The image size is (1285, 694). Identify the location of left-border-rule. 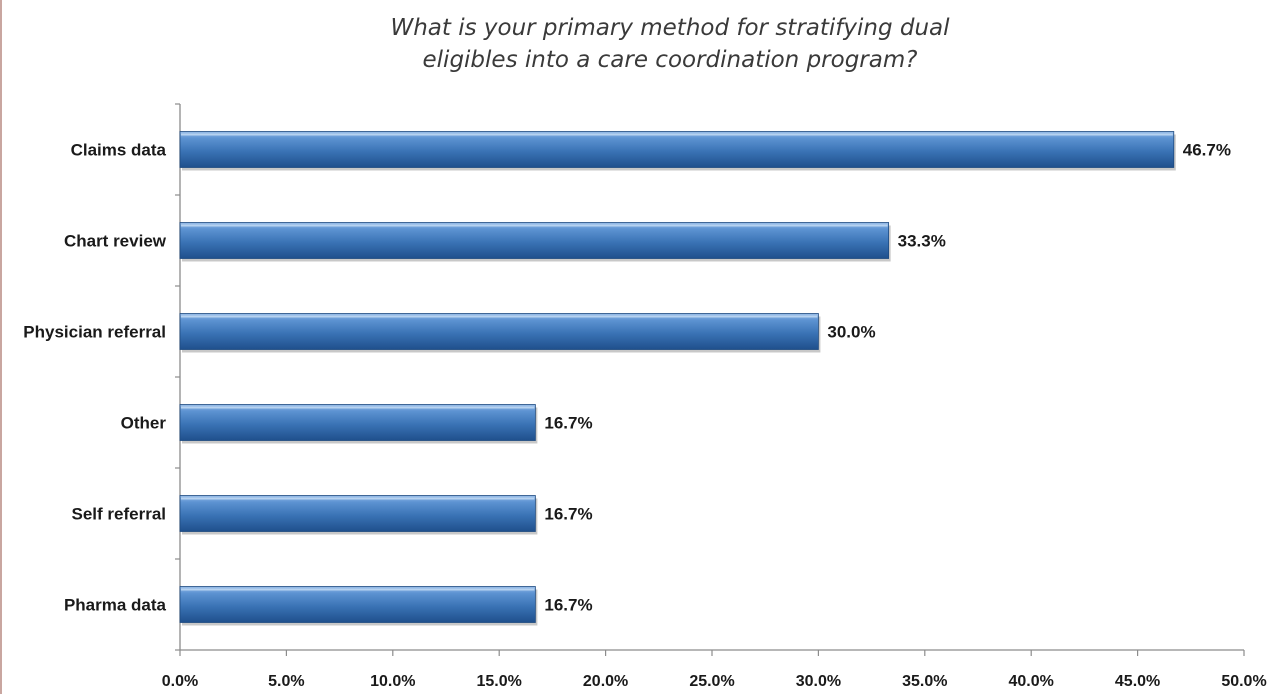
(1, 347).